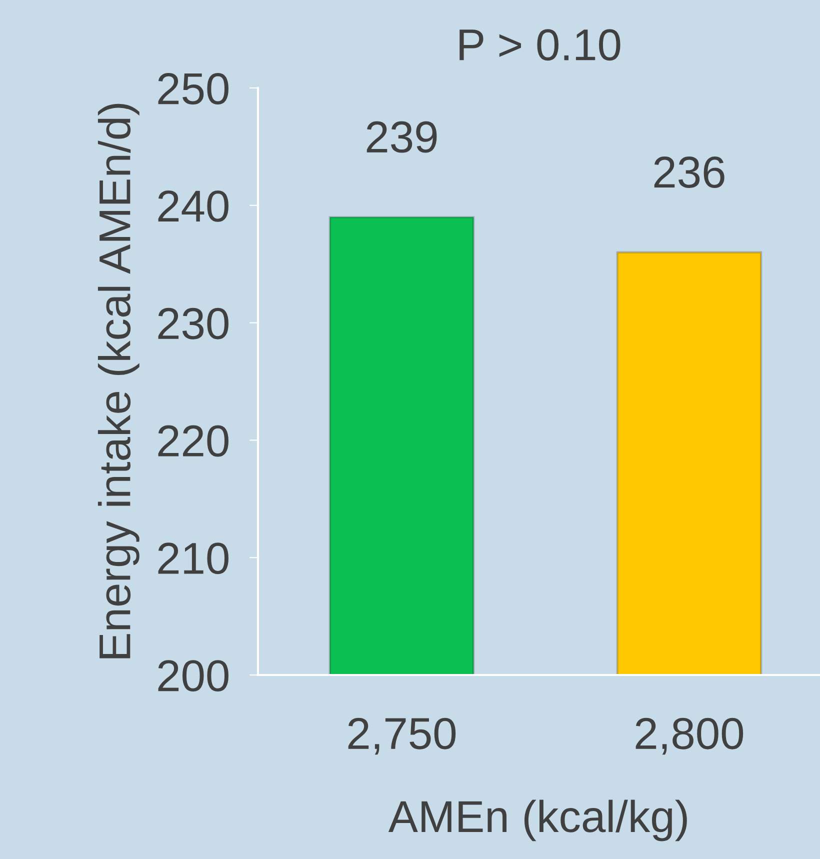 This screenshot has width=820, height=859. I want to click on data-label: 236, so click(689, 172).